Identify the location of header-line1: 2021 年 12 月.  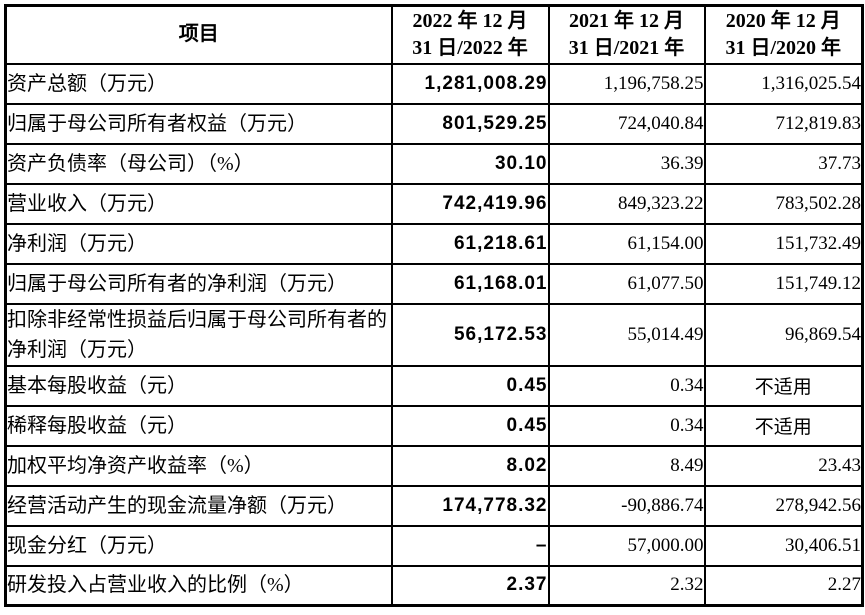
(626, 20).